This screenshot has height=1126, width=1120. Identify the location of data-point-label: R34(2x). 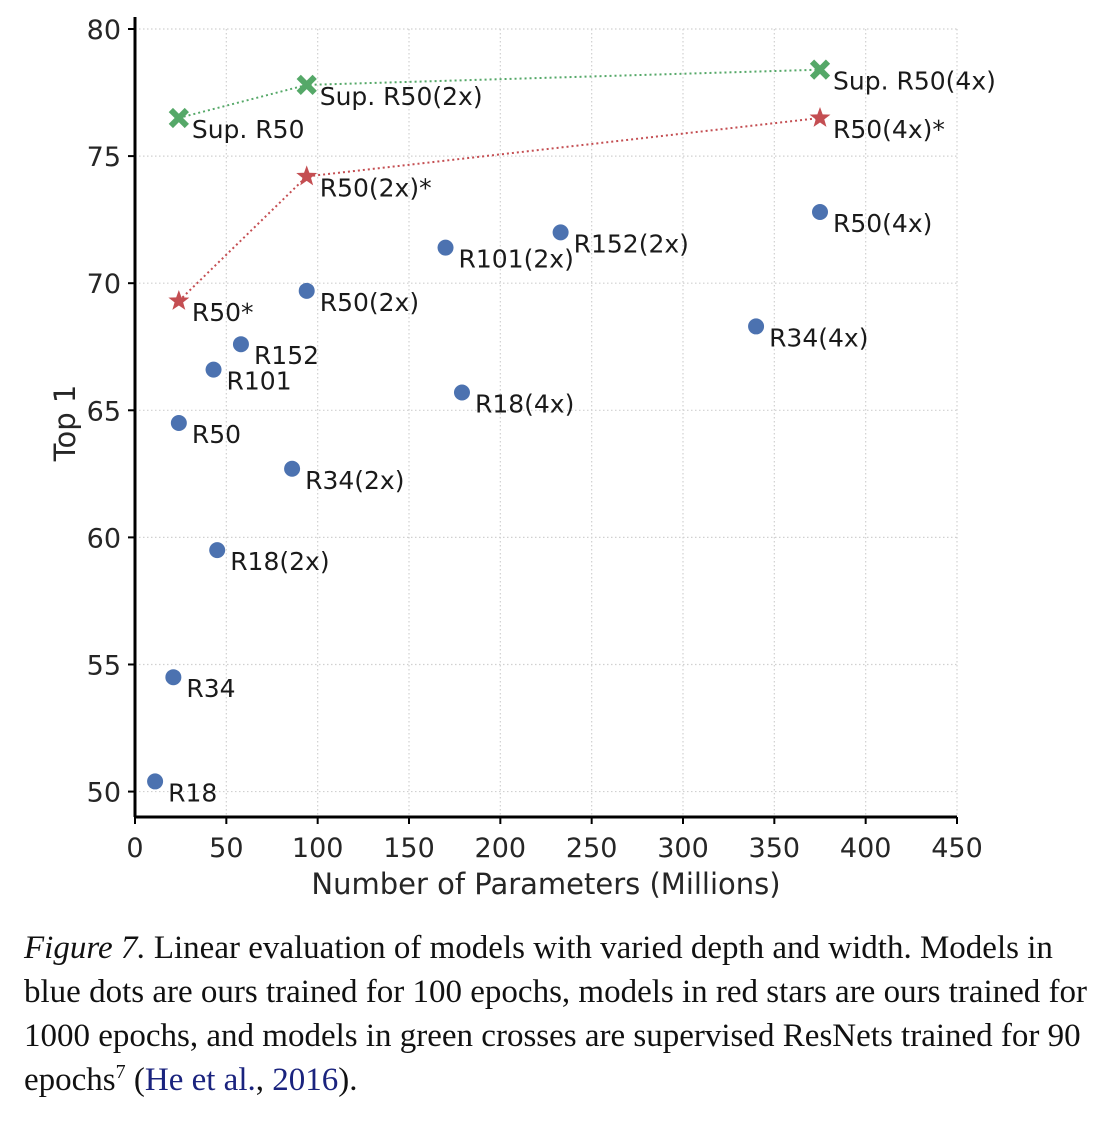
(354, 480).